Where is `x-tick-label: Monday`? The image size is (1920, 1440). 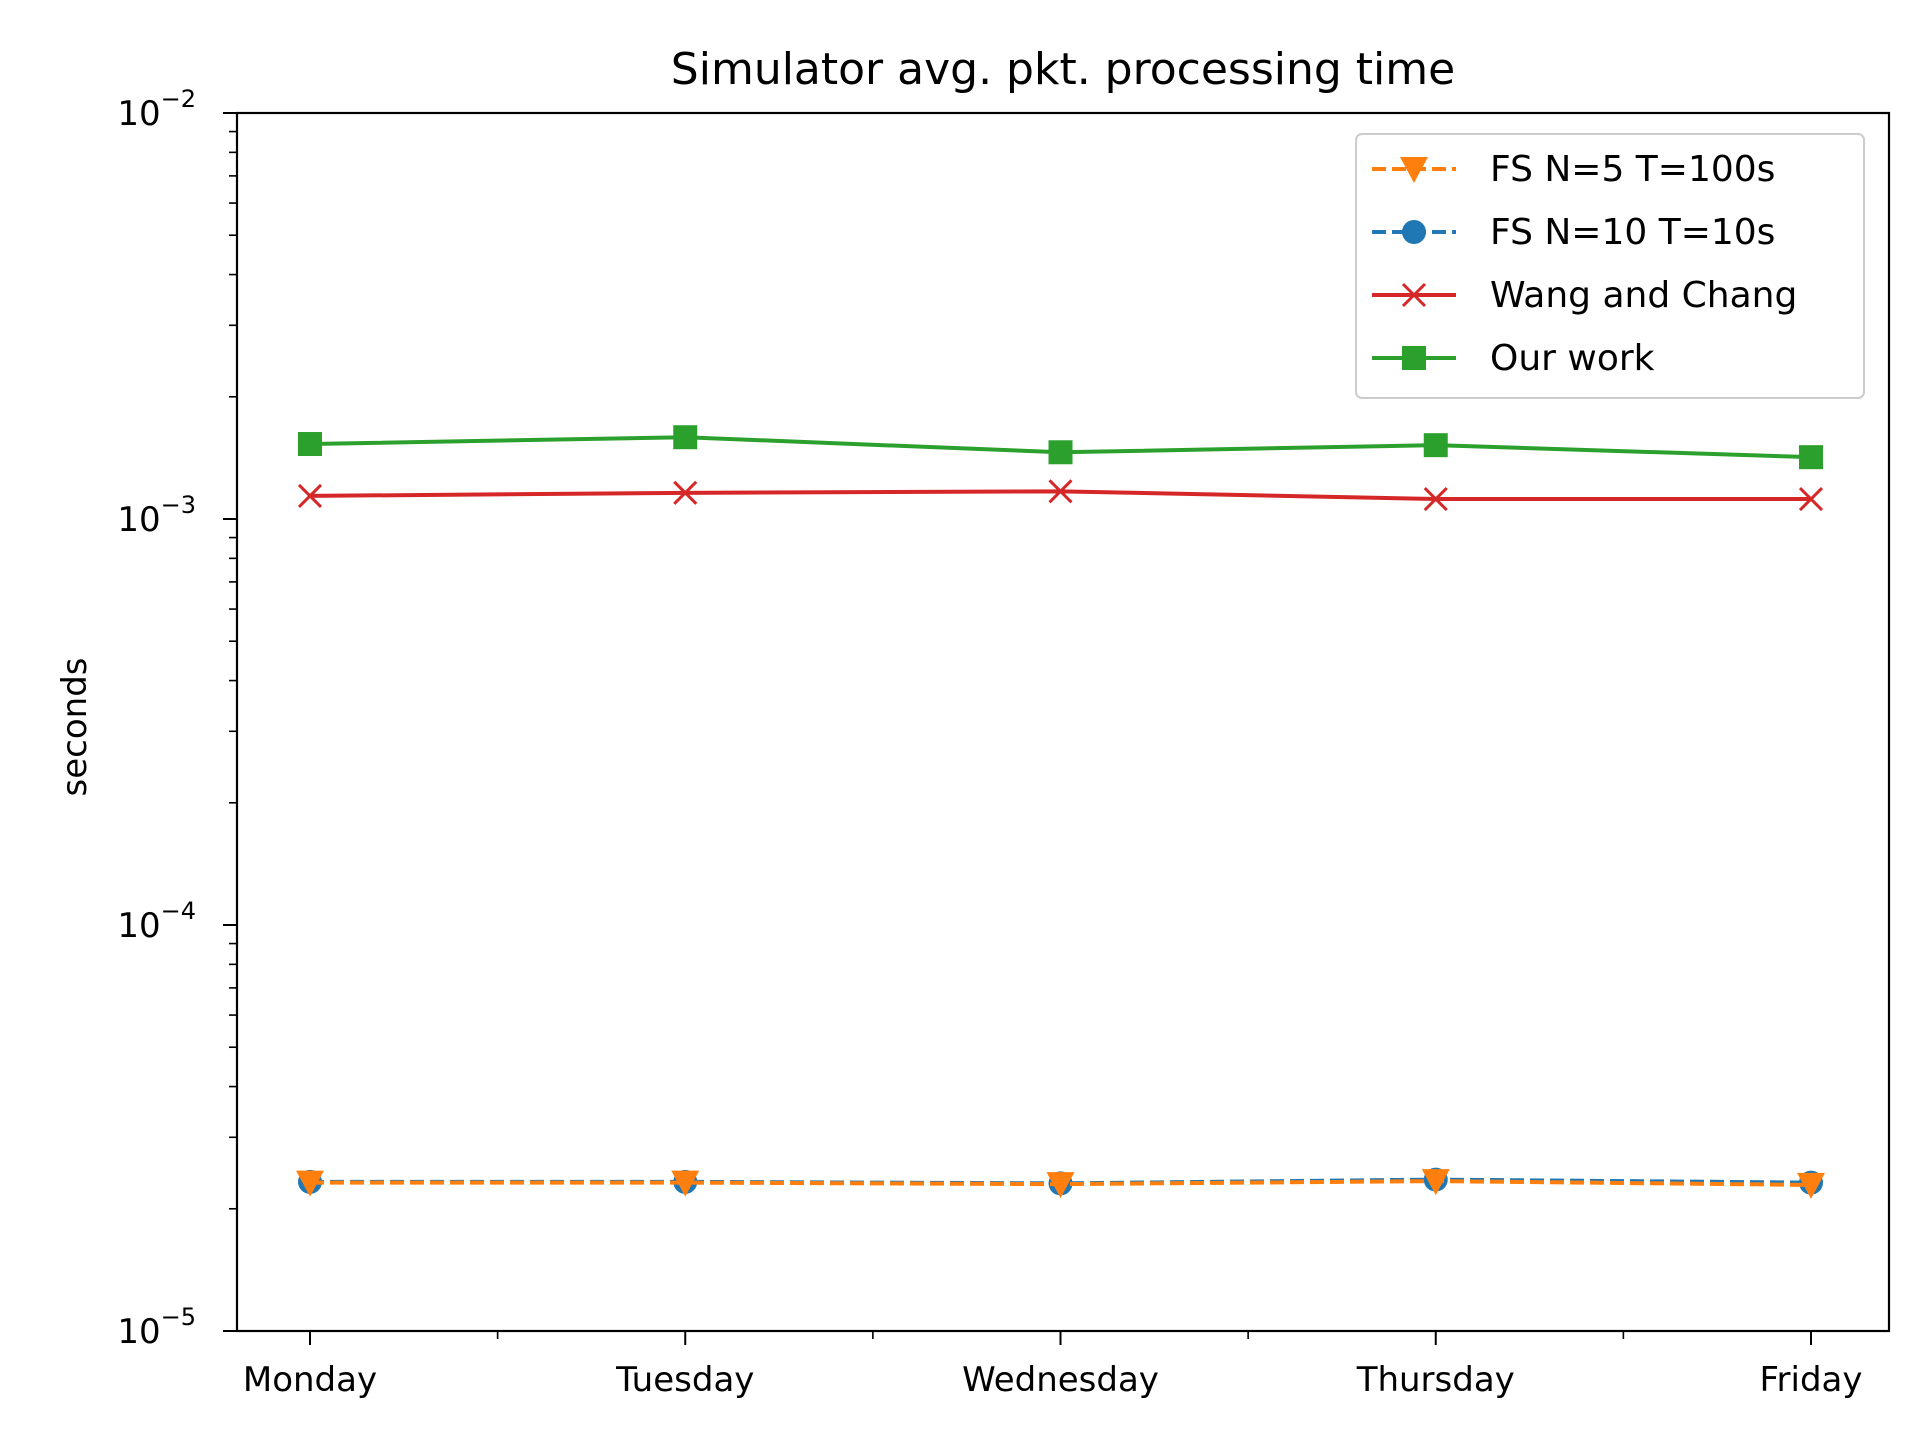
x-tick-label: Monday is located at coordinates (310, 1380).